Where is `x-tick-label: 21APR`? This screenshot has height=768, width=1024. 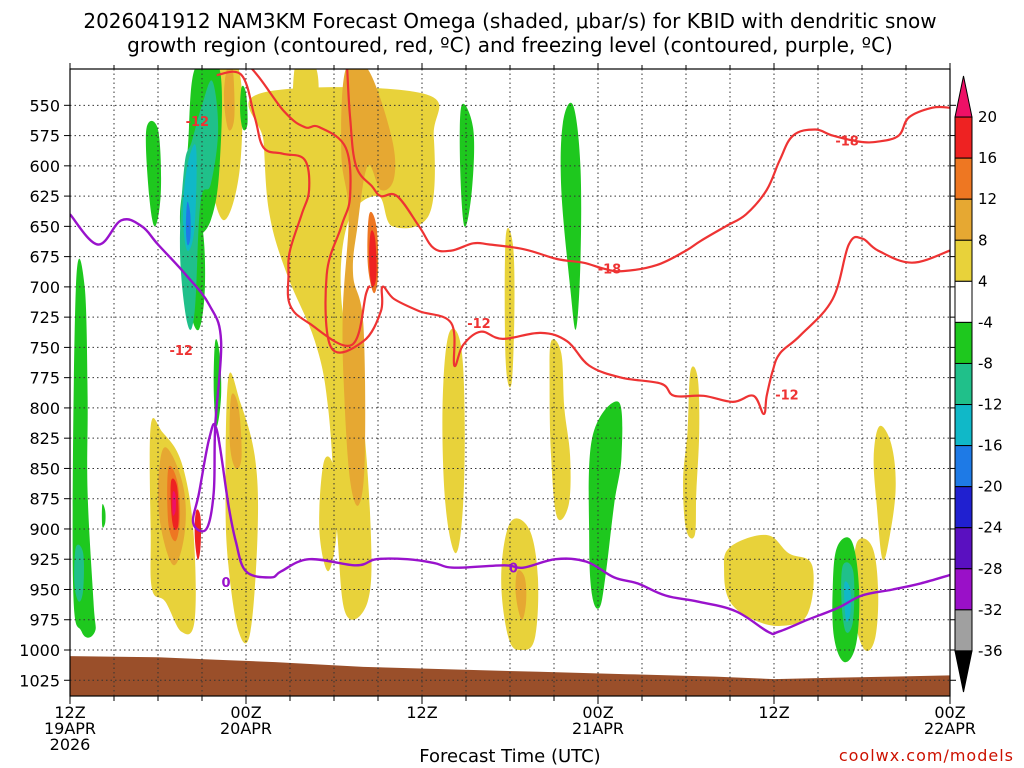
x-tick-label: 21APR is located at coordinates (598, 728).